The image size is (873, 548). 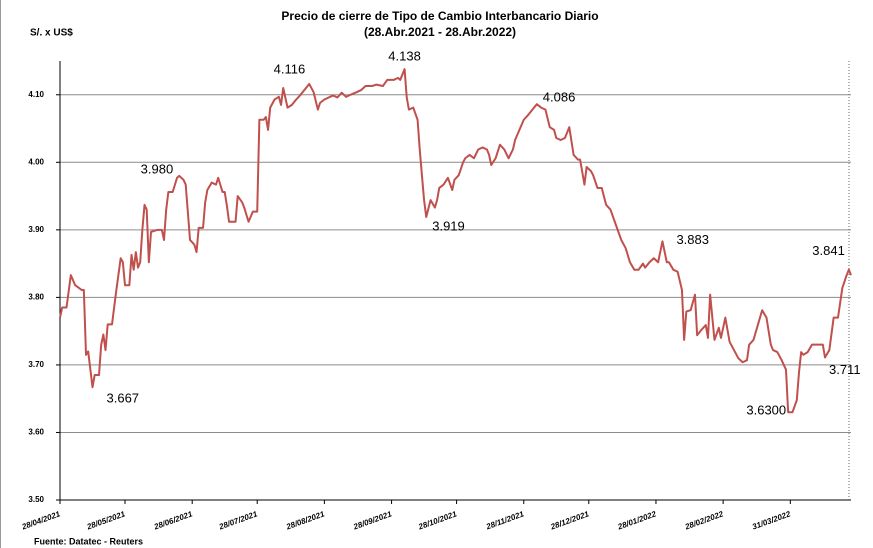 I want to click on annotation: 3.841, so click(x=828, y=250).